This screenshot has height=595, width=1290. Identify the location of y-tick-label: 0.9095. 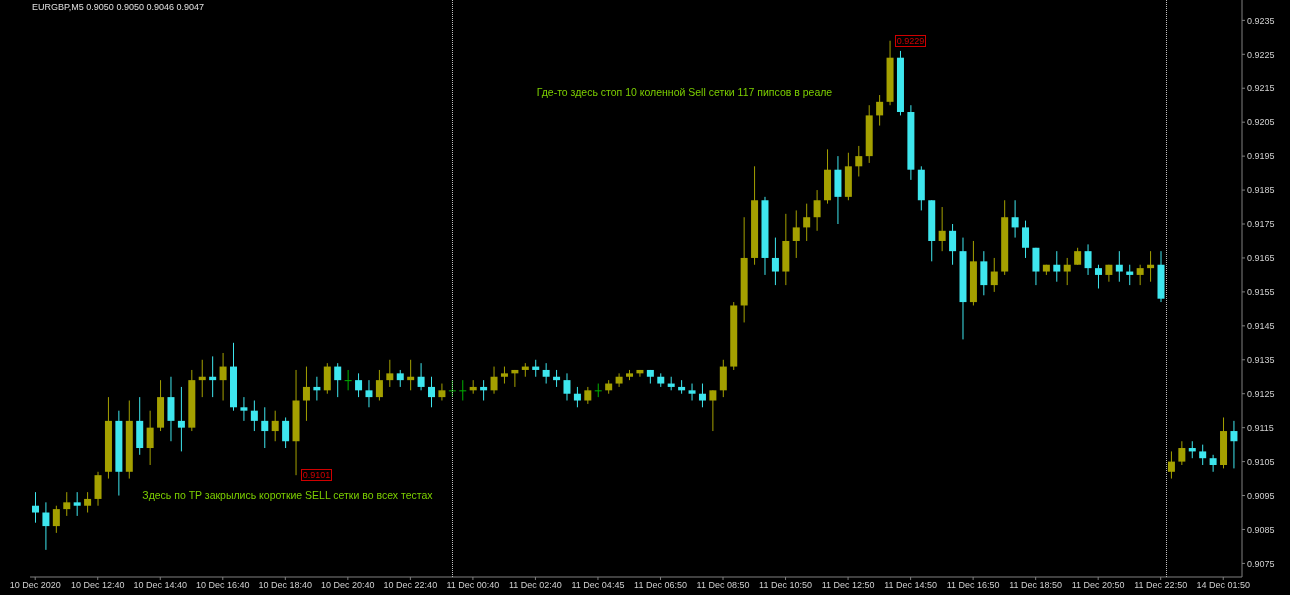
(1261, 495).